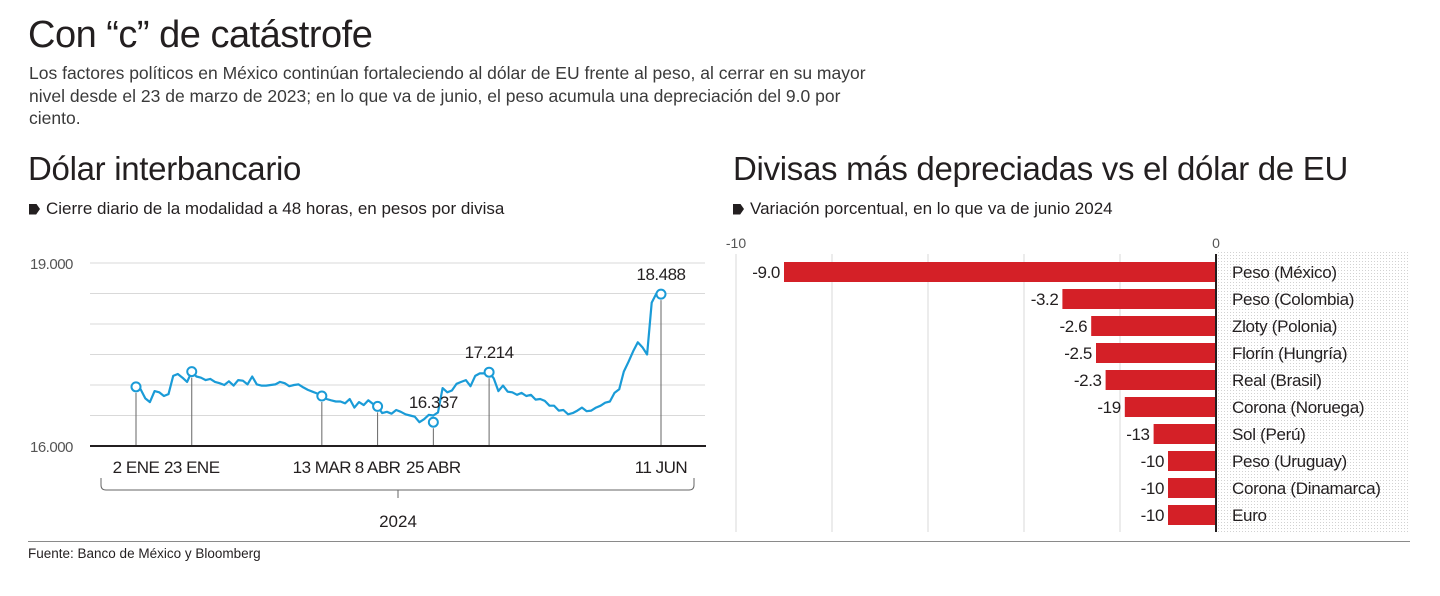  What do you see at coordinates (1108, 407) in the screenshot?
I see `bar-value-label: -19` at bounding box center [1108, 407].